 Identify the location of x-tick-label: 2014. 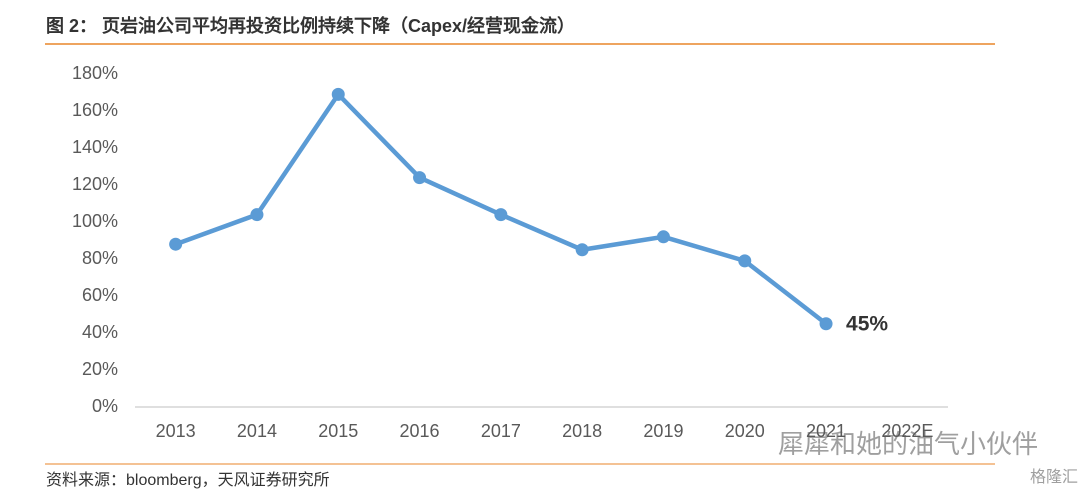
(257, 431).